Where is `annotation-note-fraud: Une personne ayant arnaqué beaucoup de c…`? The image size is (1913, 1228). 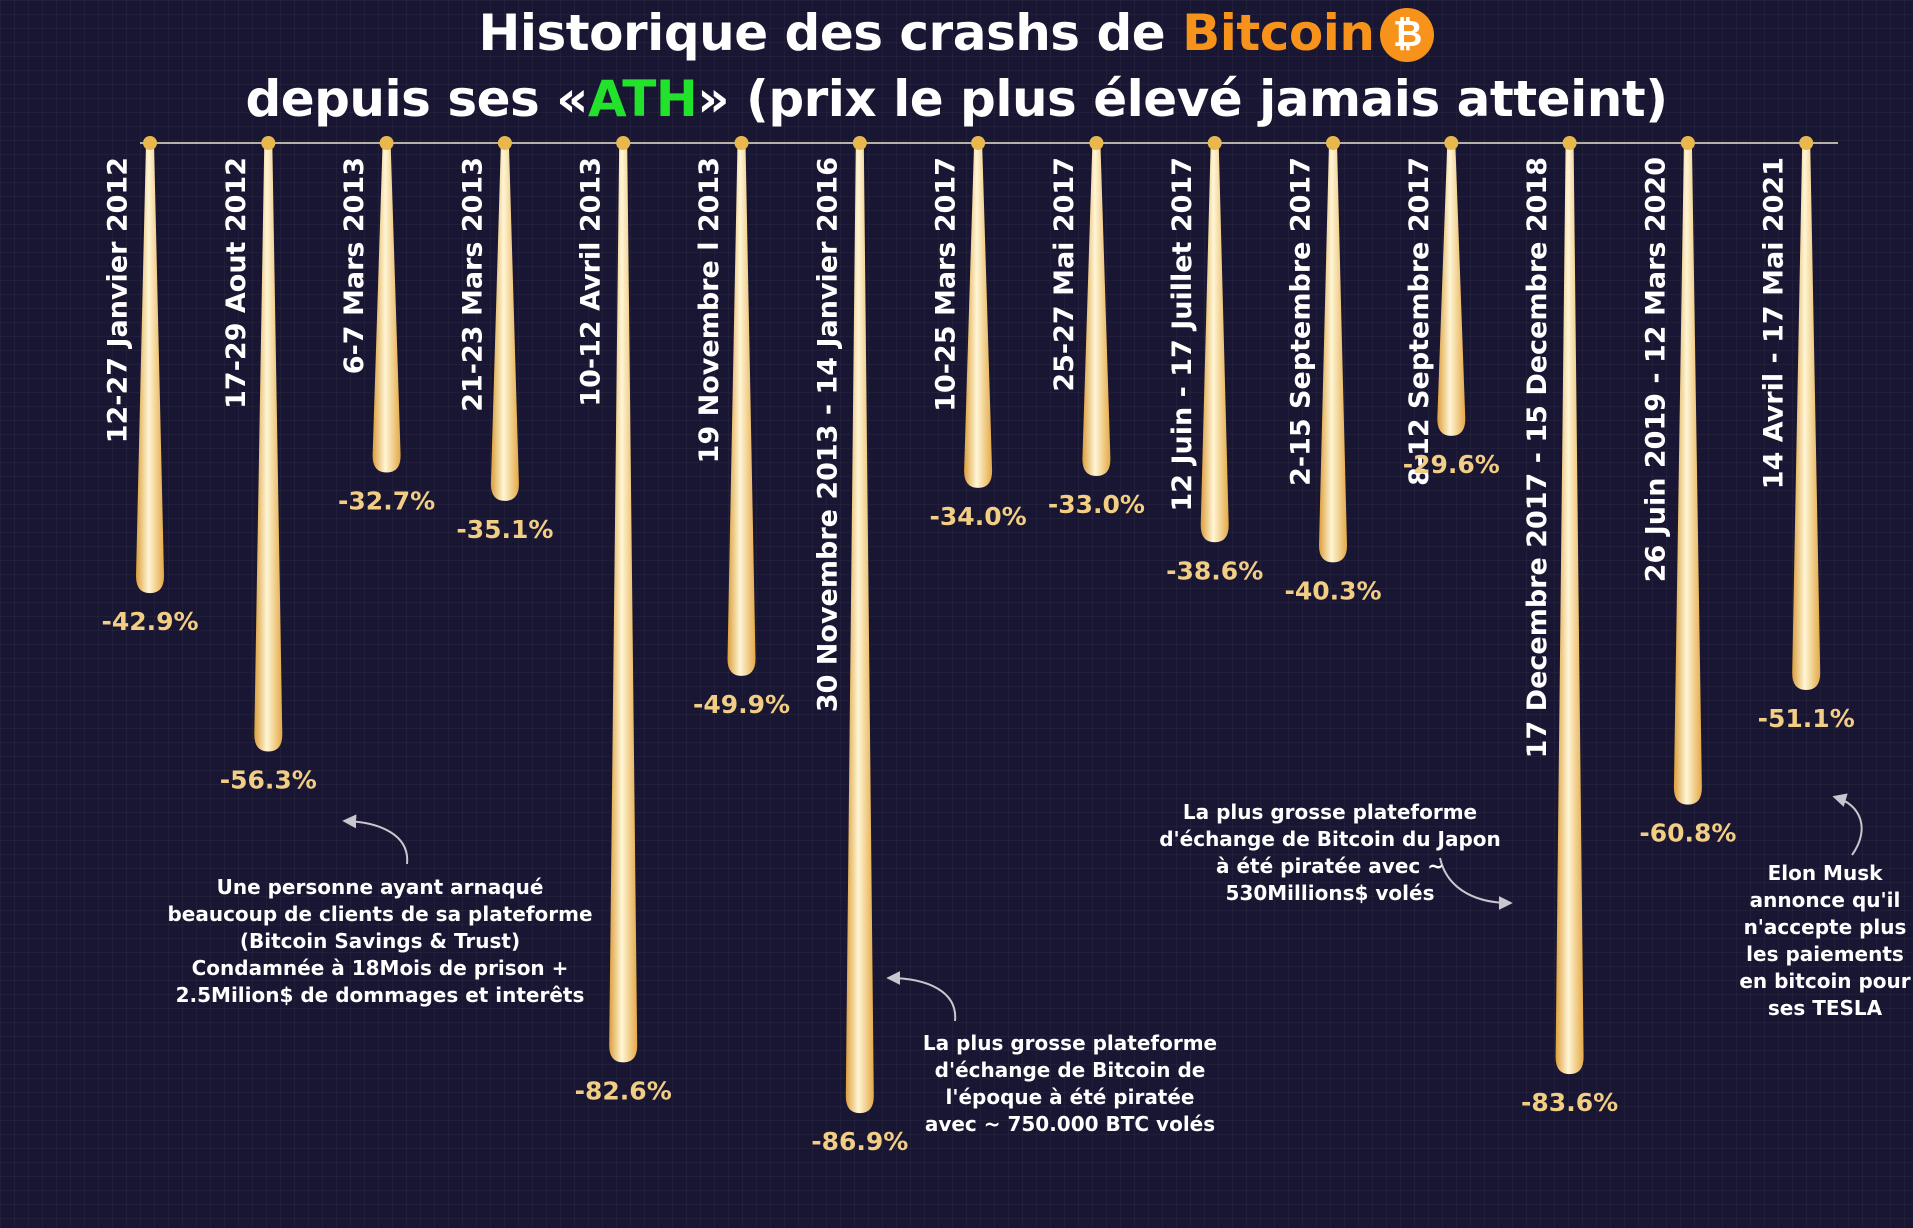
annotation-note-fraud: Une personne ayant arnaqué beaucoup de c… is located at coordinates (380, 941).